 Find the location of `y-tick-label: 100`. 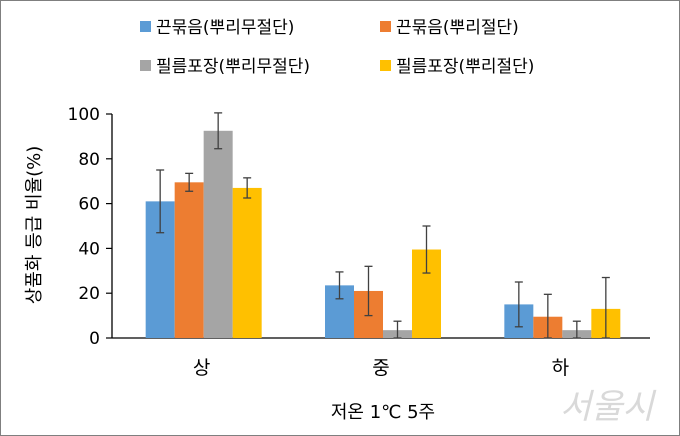

y-tick-label: 100 is located at coordinates (84, 115).